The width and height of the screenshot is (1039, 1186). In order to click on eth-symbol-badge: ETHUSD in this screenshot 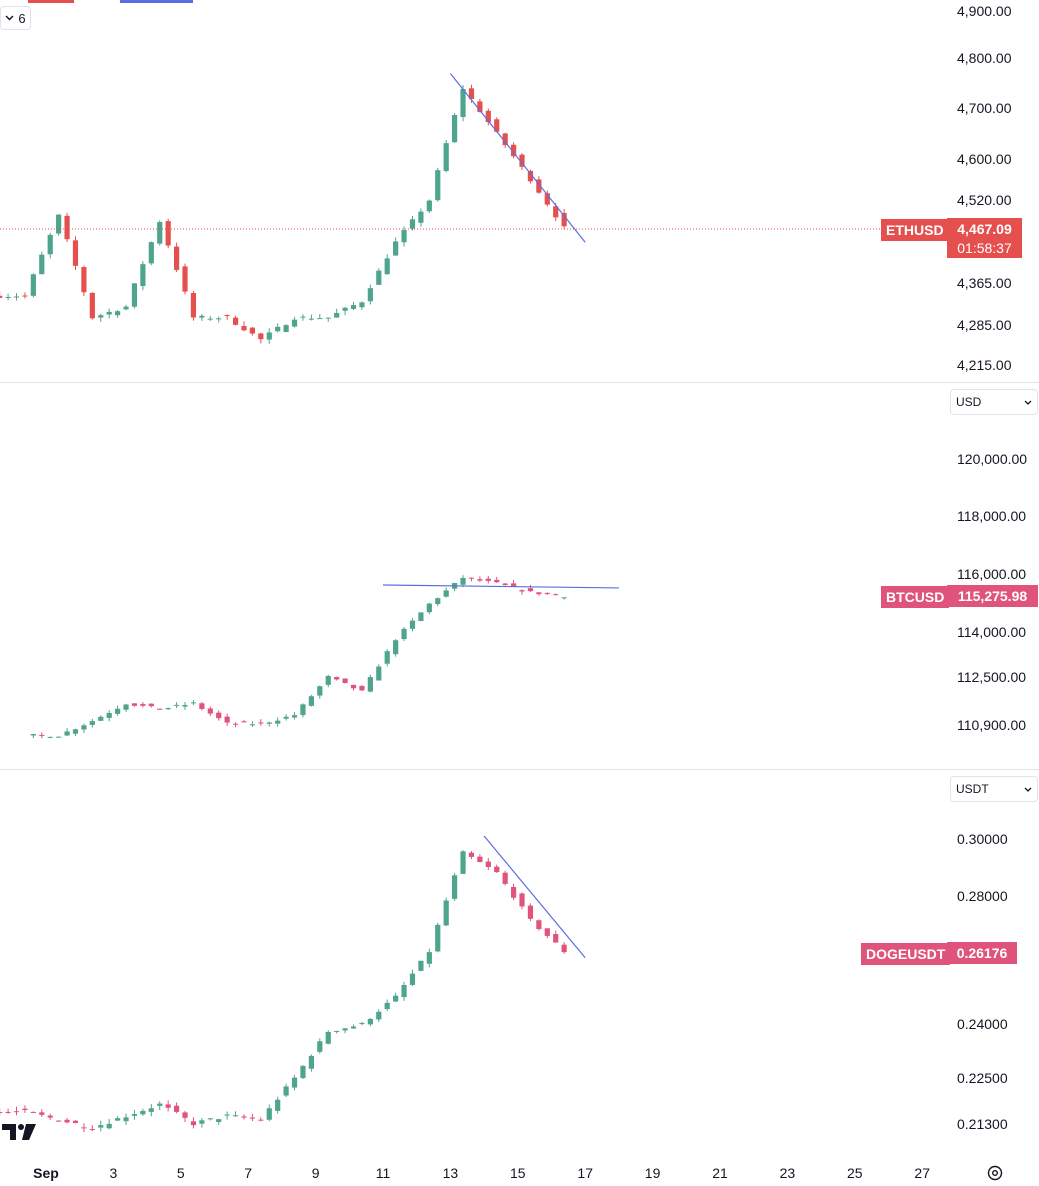, I will do `click(915, 230)`.